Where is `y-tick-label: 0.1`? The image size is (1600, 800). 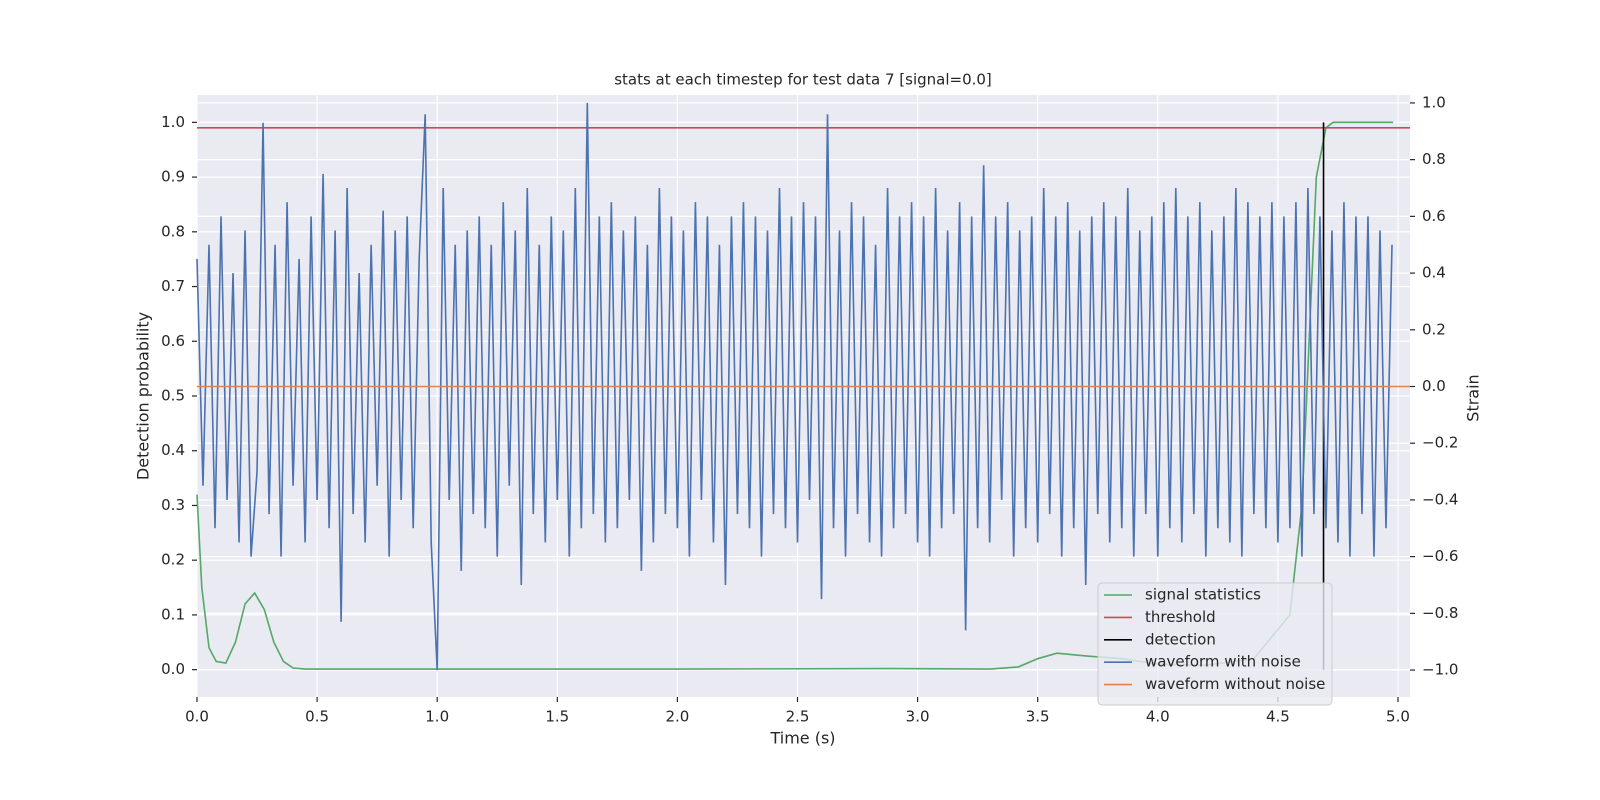 y-tick-label: 0.1 is located at coordinates (173, 614).